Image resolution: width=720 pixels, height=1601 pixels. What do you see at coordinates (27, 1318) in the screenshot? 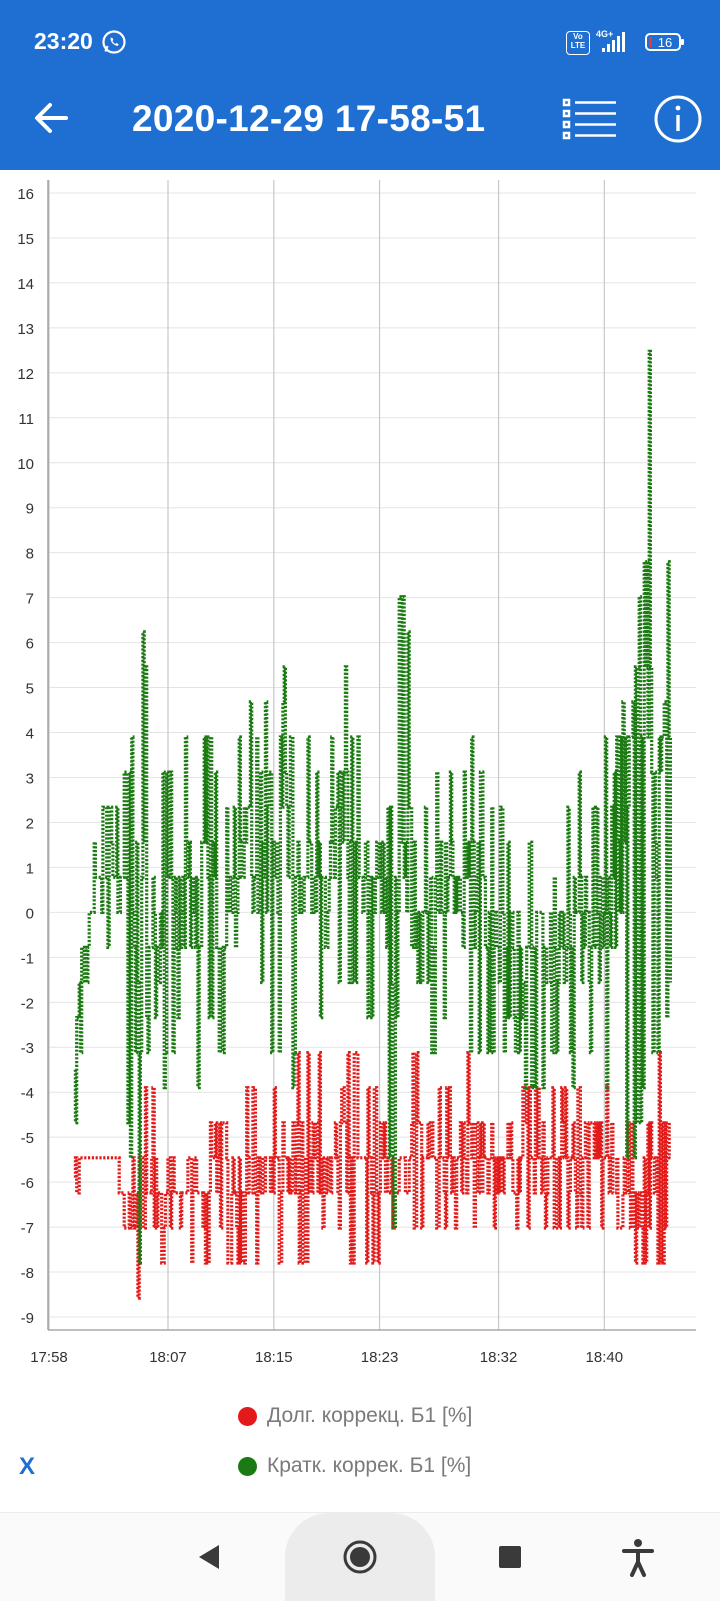
I see `y-tick-label: -9` at bounding box center [27, 1318].